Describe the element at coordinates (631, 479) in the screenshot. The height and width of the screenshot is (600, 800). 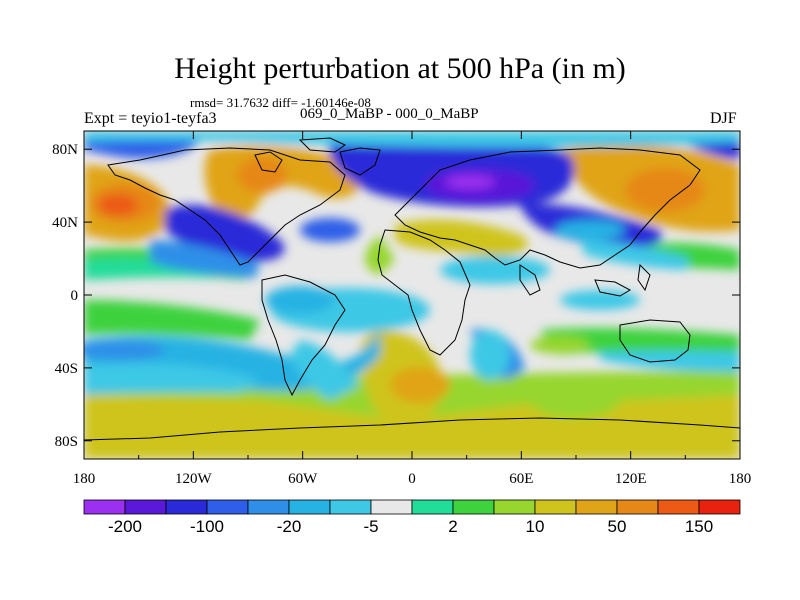
I see `x-tick-label: 120E` at that location.